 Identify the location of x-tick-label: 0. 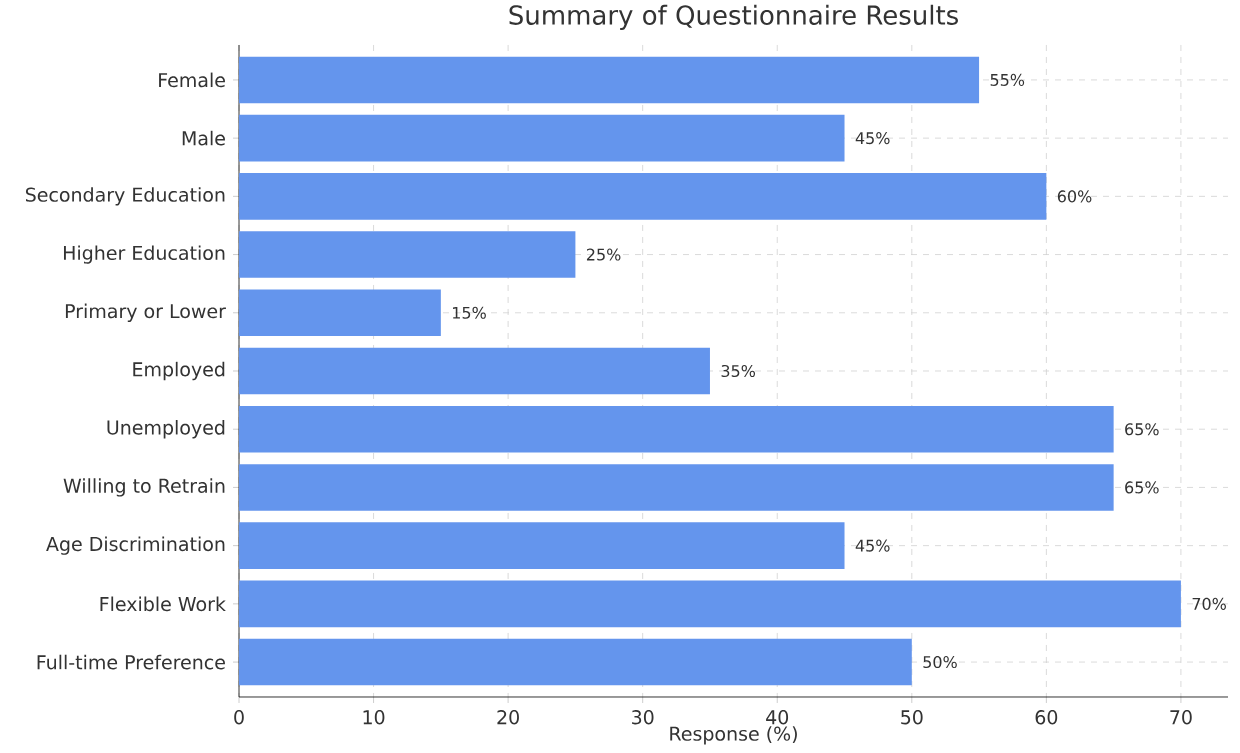
(239, 717).